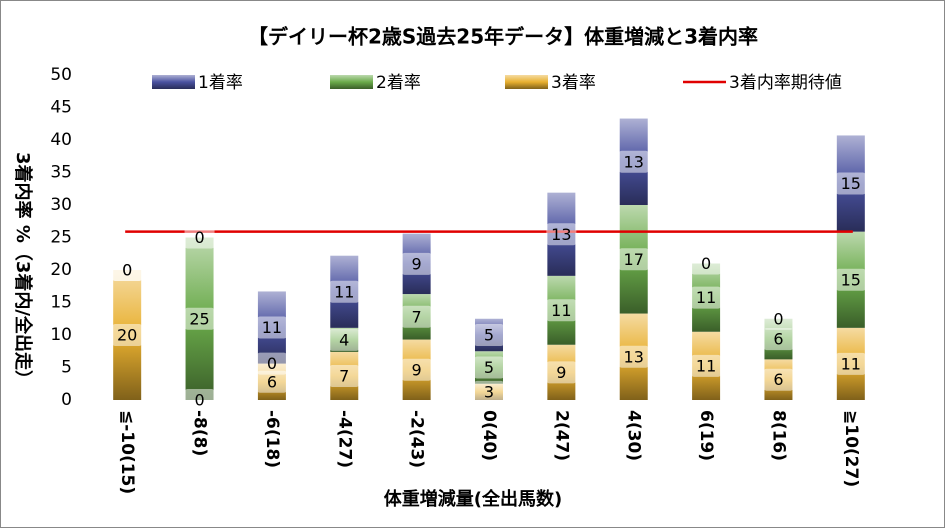 The width and height of the screenshot is (946, 529). What do you see at coordinates (61, 205) in the screenshot?
I see `y-tick-label: 30` at bounding box center [61, 205].